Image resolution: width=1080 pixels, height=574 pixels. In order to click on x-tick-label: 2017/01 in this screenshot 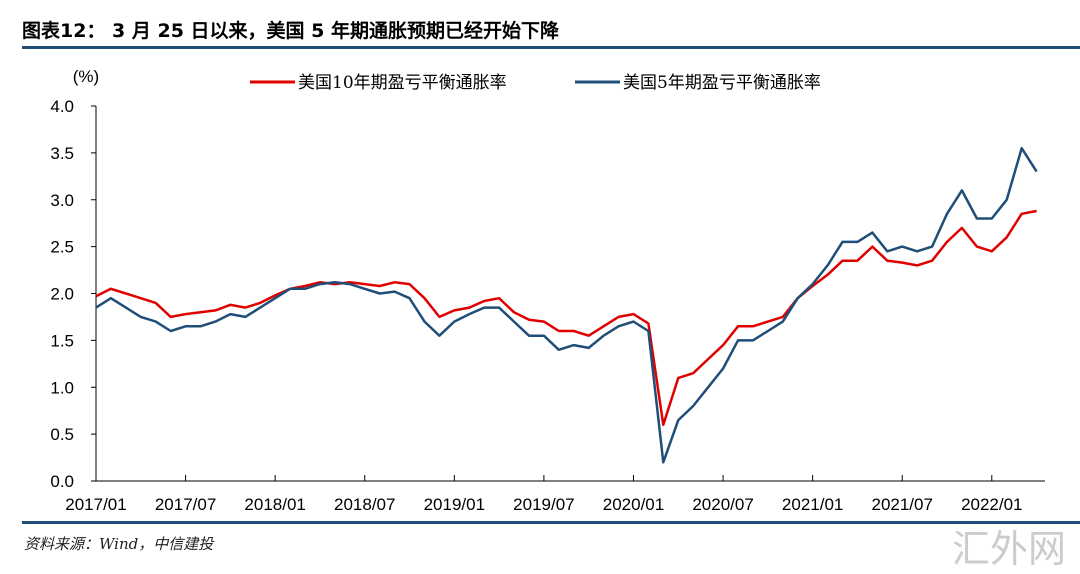, I will do `click(95, 504)`.